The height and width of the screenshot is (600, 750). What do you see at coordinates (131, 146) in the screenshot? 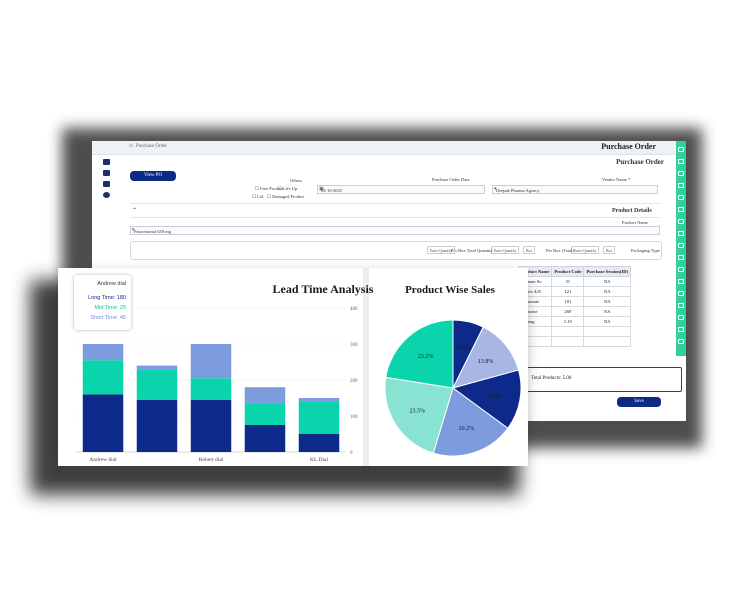
I see `home-icon: ⌂` at bounding box center [131, 146].